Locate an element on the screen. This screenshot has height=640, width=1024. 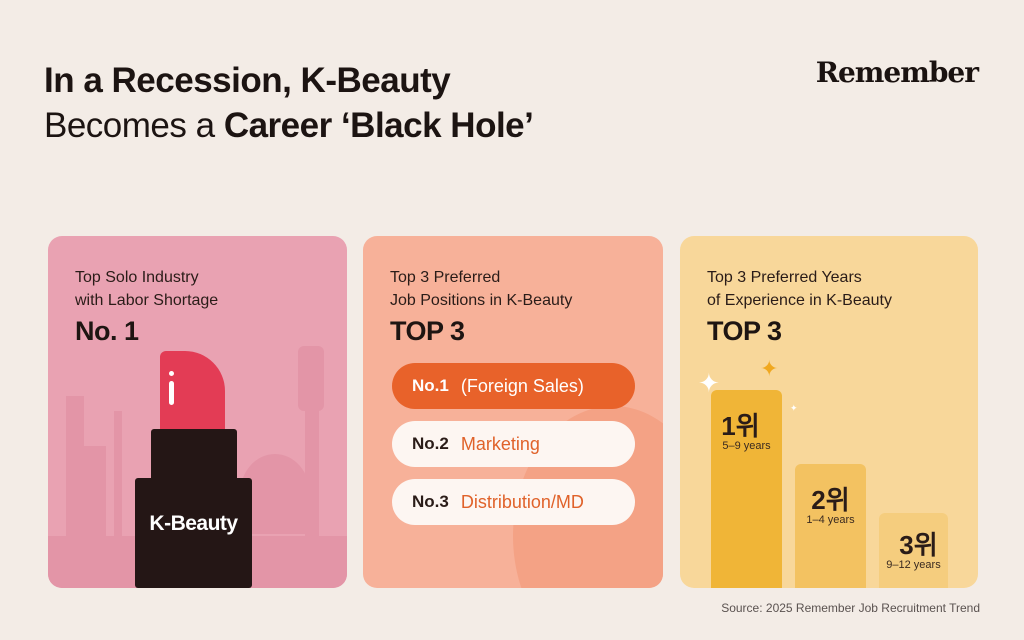
headline-line-2: Becomes a Career ‘Black Hole’ is located at coordinates (289, 125).